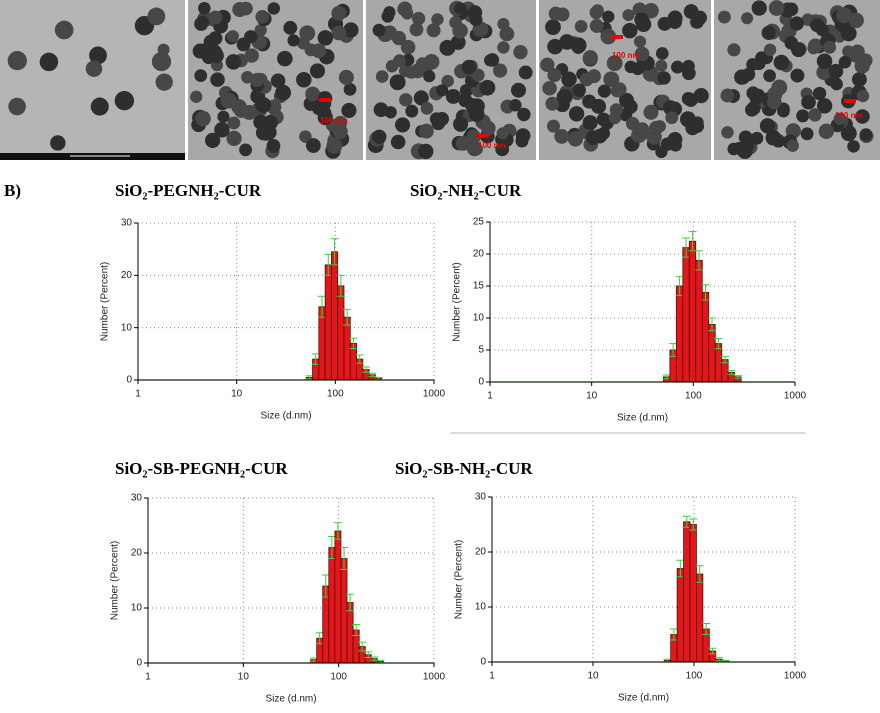 This screenshot has width=880, height=713. Describe the element at coordinates (483, 662) in the screenshot. I see `y-tick-label: 0` at that location.